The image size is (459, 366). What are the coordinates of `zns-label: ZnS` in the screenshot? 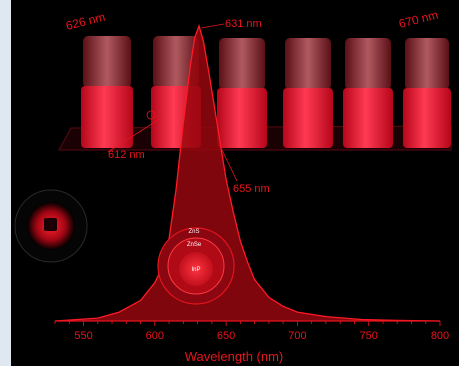 It's located at (193, 232).